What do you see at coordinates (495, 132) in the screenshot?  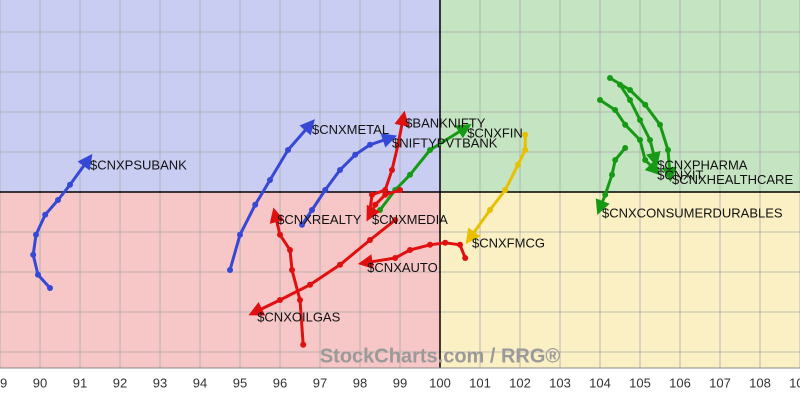 I see `series-label: $CNXFIN` at bounding box center [495, 132].